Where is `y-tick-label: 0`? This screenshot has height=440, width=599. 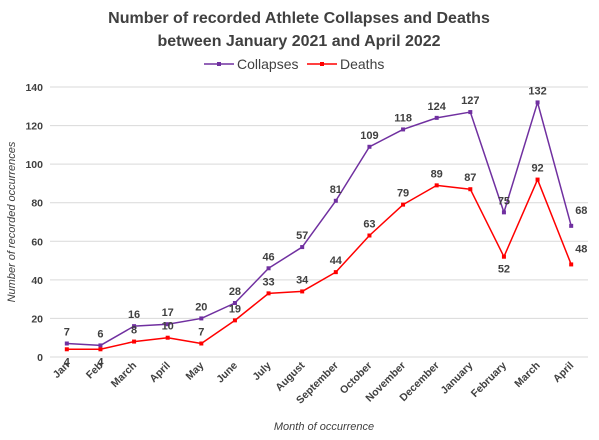
y-tick-label: 0 is located at coordinates (40, 358).